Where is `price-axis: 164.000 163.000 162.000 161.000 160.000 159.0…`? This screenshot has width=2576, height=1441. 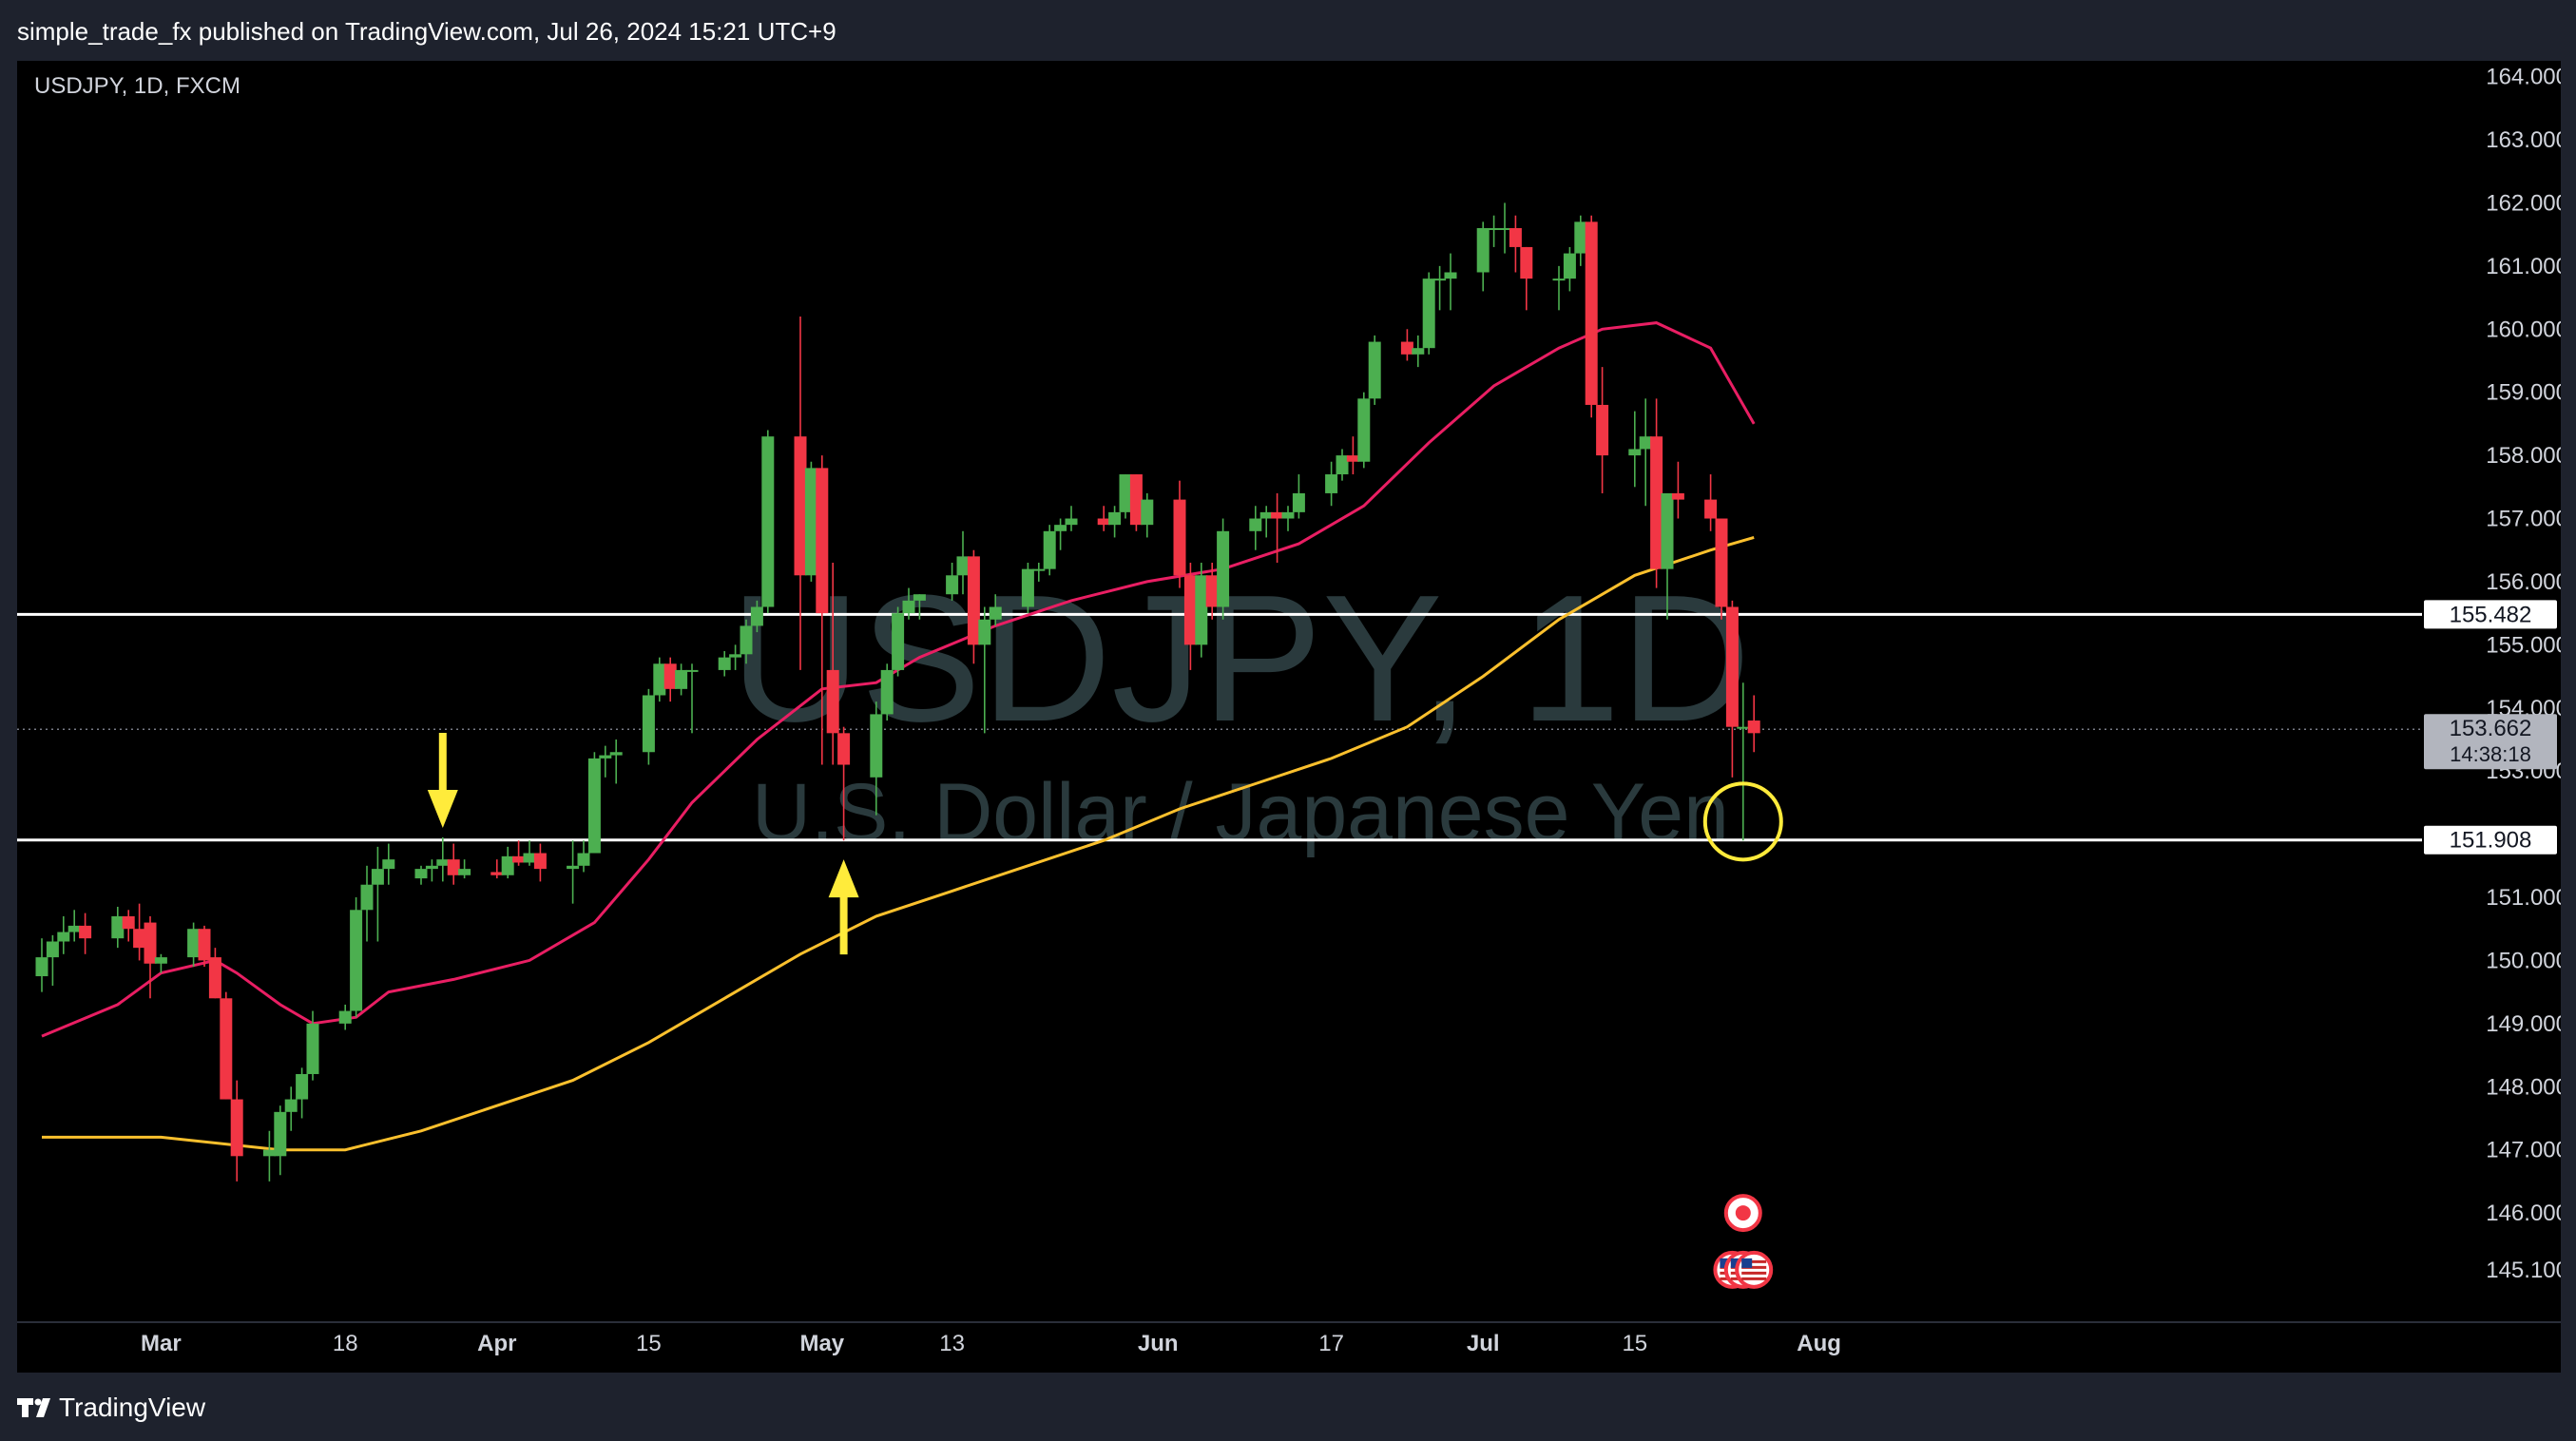
price-axis: 164.000 163.000 162.000 161.000 160.000 159.0… is located at coordinates (2492, 674).